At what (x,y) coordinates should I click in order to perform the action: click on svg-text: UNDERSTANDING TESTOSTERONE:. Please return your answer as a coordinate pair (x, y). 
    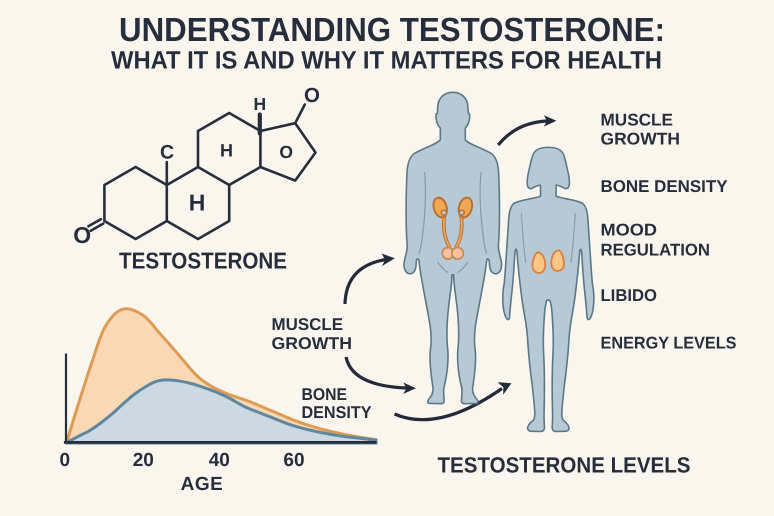
    Looking at the image, I should click on (392, 30).